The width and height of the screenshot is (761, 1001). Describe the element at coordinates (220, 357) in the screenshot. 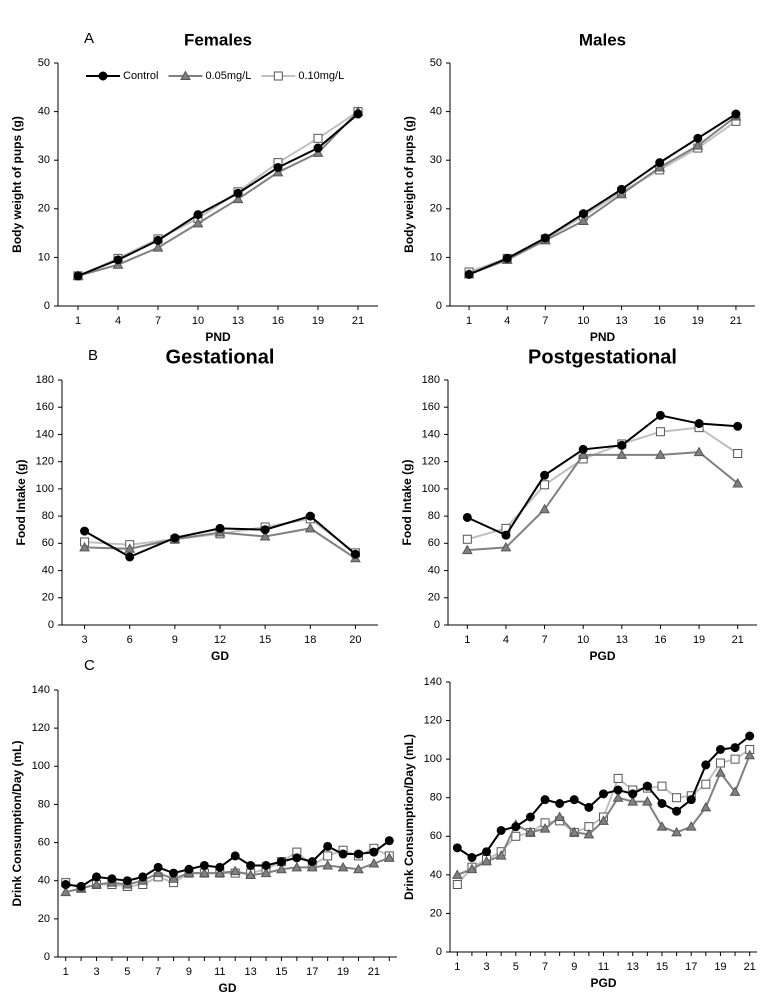

I see `chart-title: Gestational` at that location.